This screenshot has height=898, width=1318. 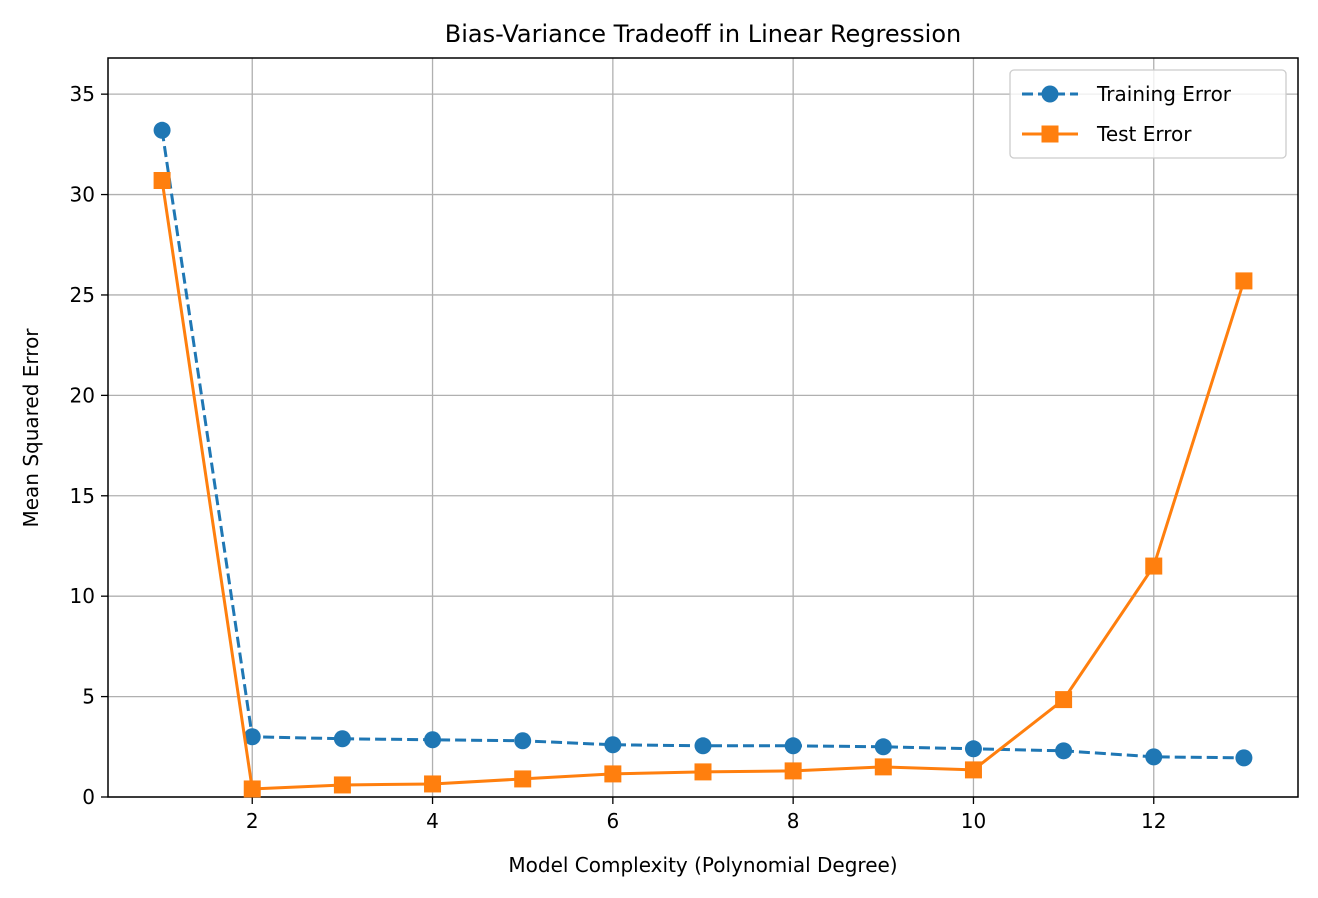 I want to click on legend-entry: Training Error, so click(x=1127, y=94).